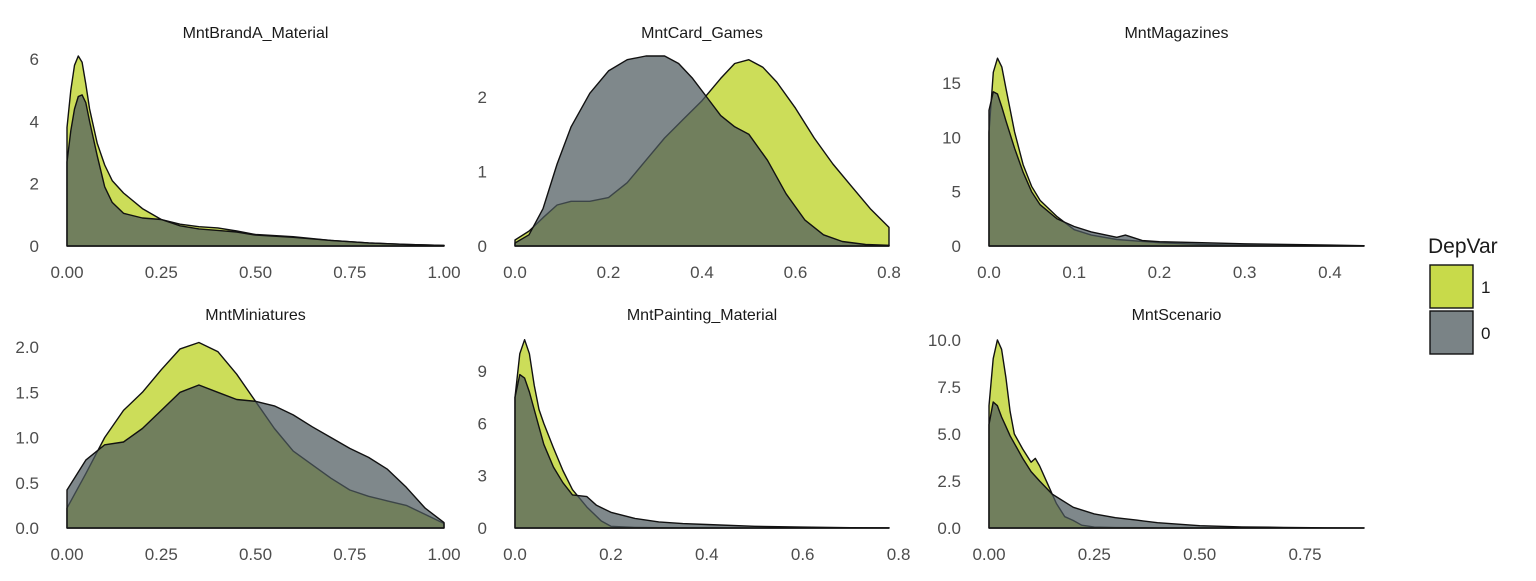 The height and width of the screenshot is (581, 1536). Describe the element at coordinates (951, 83) in the screenshot. I see `y-tick-label: 15` at that location.